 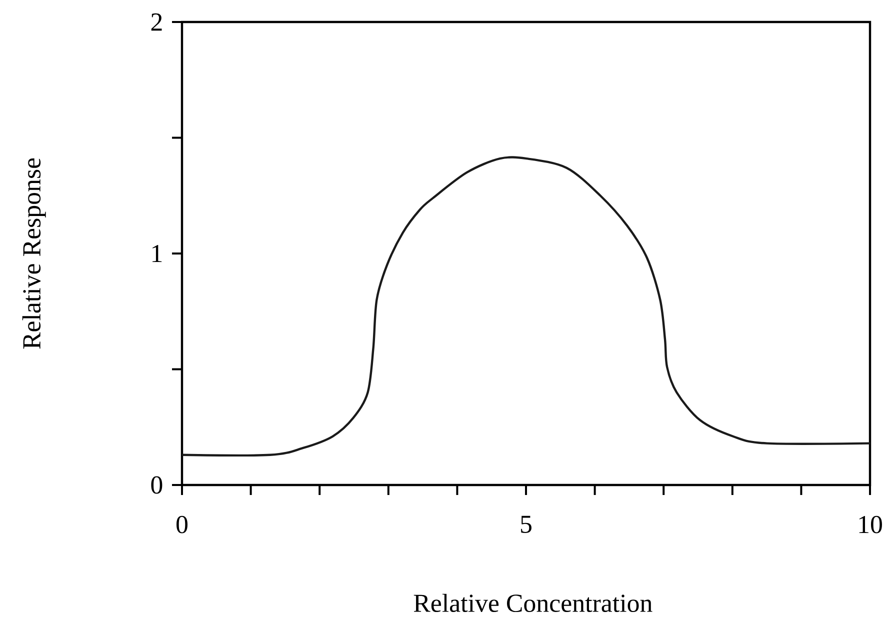 I want to click on x-axis-title: Relative Concentration, so click(x=533, y=603).